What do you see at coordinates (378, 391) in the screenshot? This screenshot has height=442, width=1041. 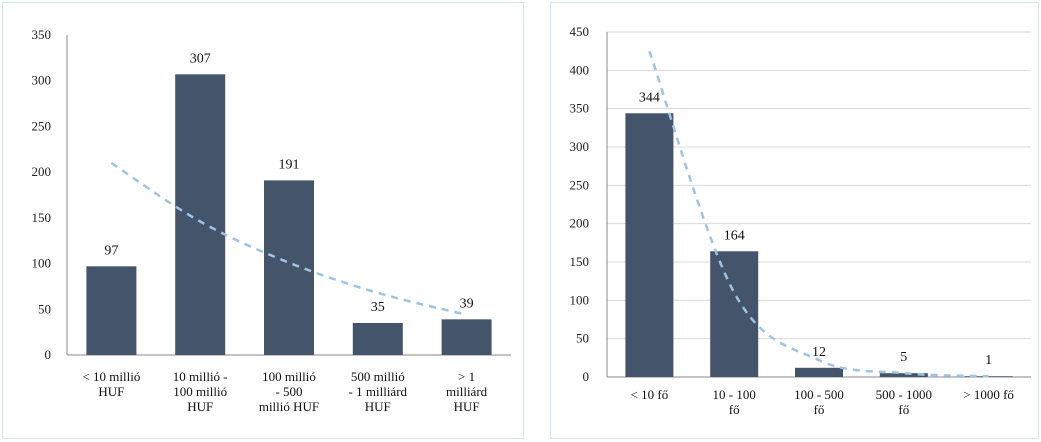 I see `category-label: 500 millió - 1 milliárd HUF` at bounding box center [378, 391].